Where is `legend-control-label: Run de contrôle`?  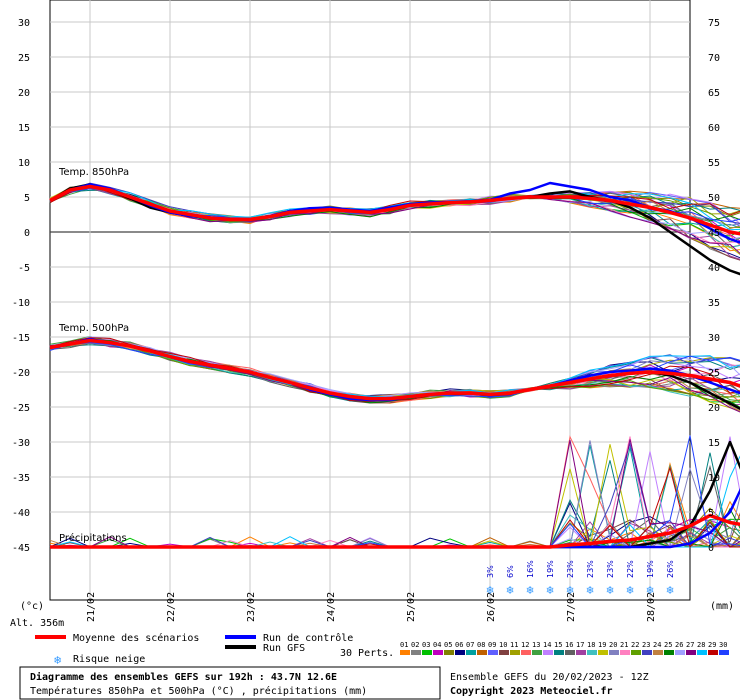
legend-control-label: Run de contrôle is located at coordinates (308, 638).